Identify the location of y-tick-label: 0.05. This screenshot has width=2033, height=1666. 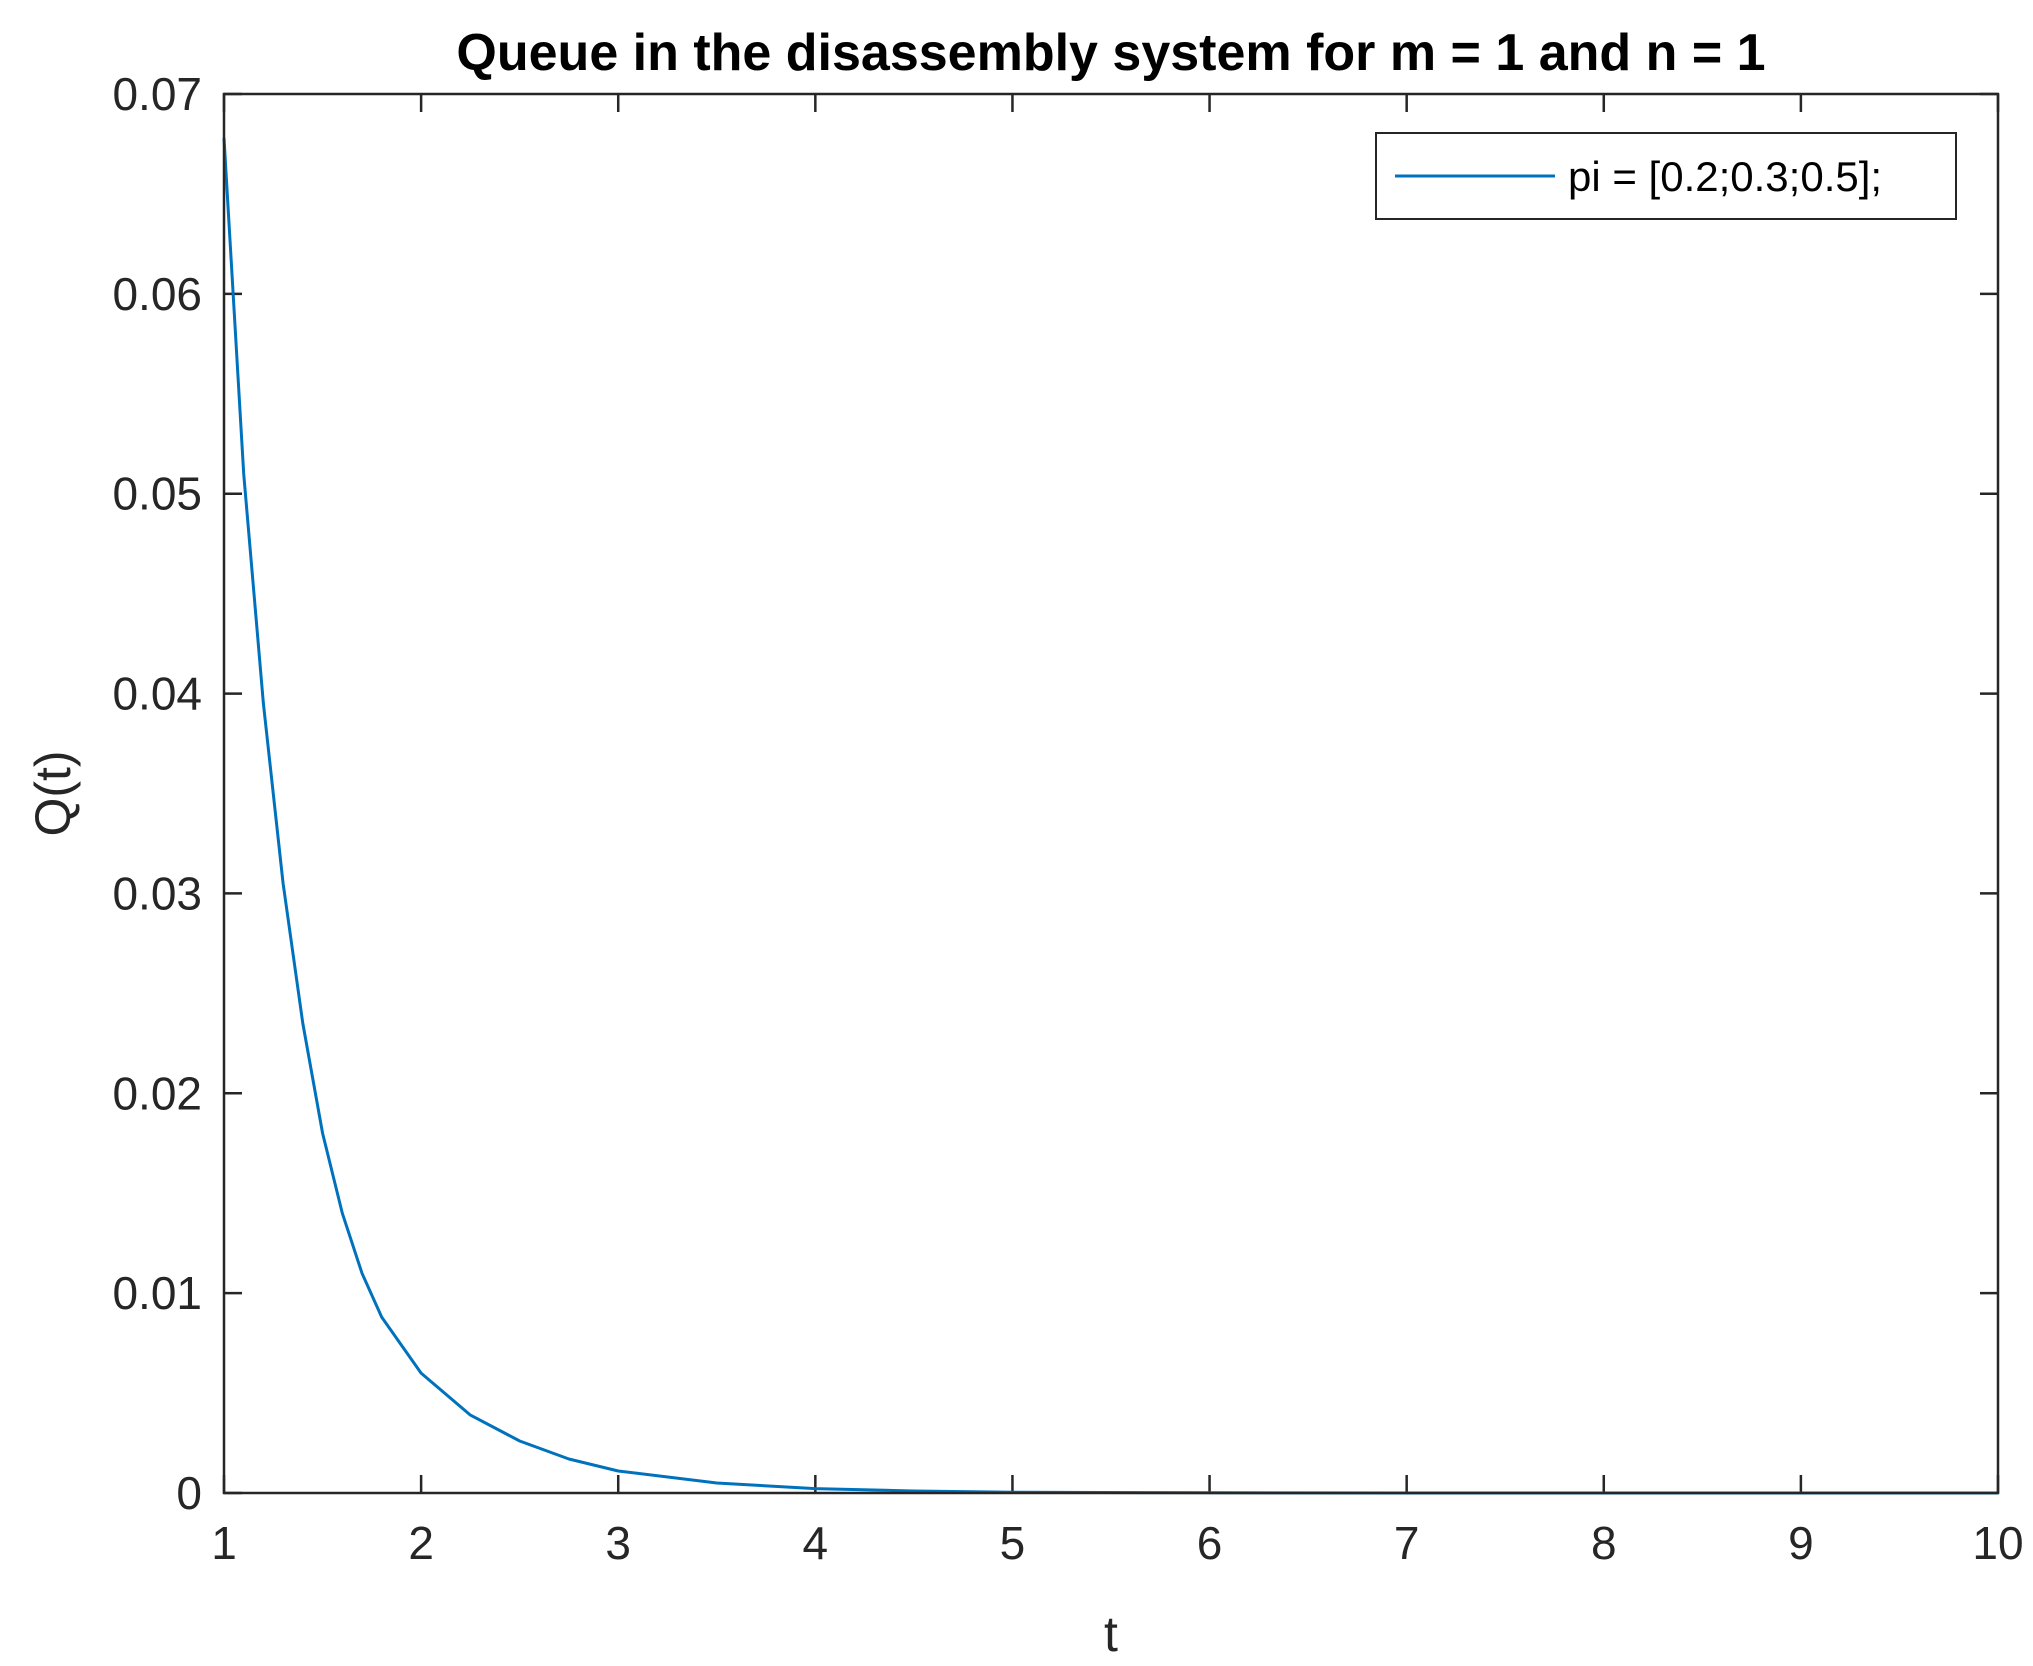
(157, 494).